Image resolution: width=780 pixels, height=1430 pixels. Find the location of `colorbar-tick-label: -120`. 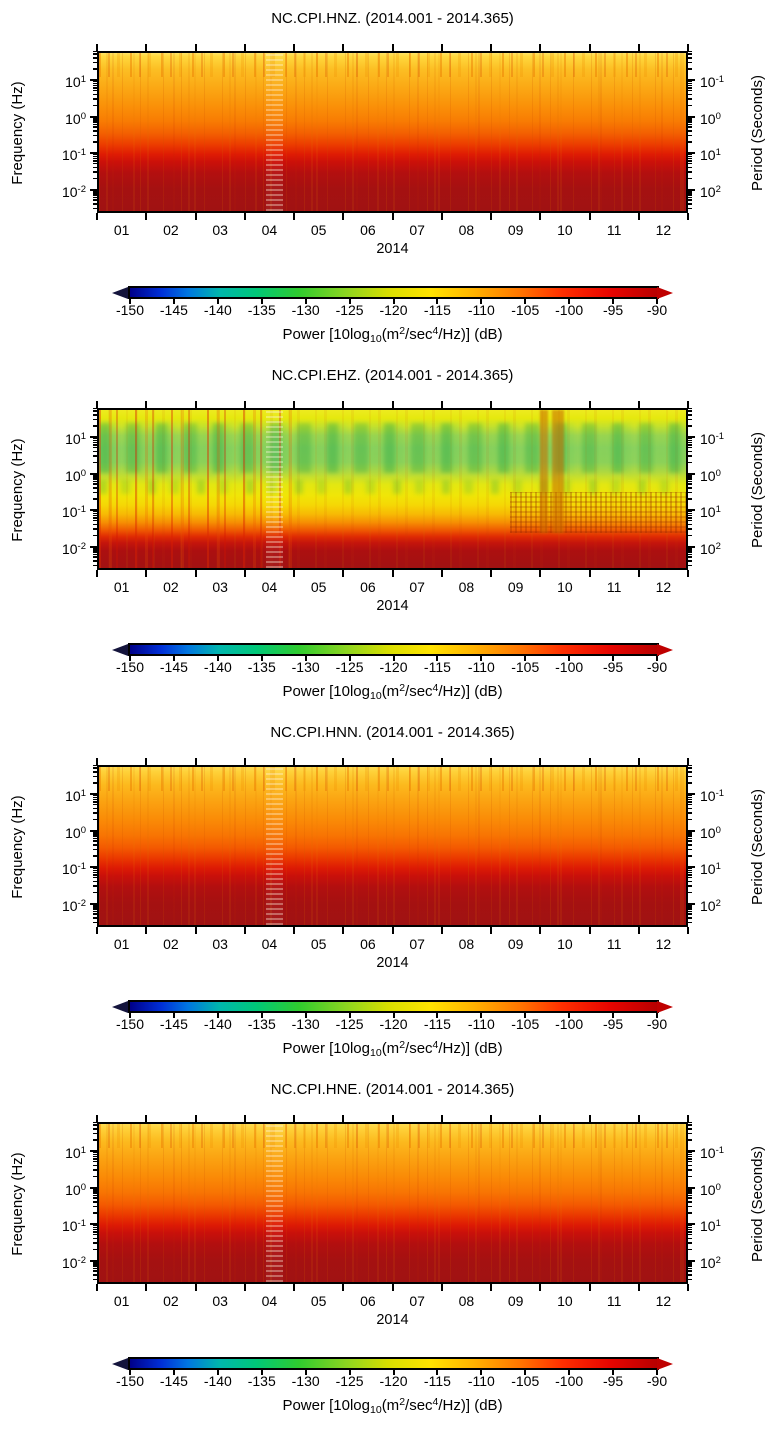

colorbar-tick-label: -120 is located at coordinates (393, 310).